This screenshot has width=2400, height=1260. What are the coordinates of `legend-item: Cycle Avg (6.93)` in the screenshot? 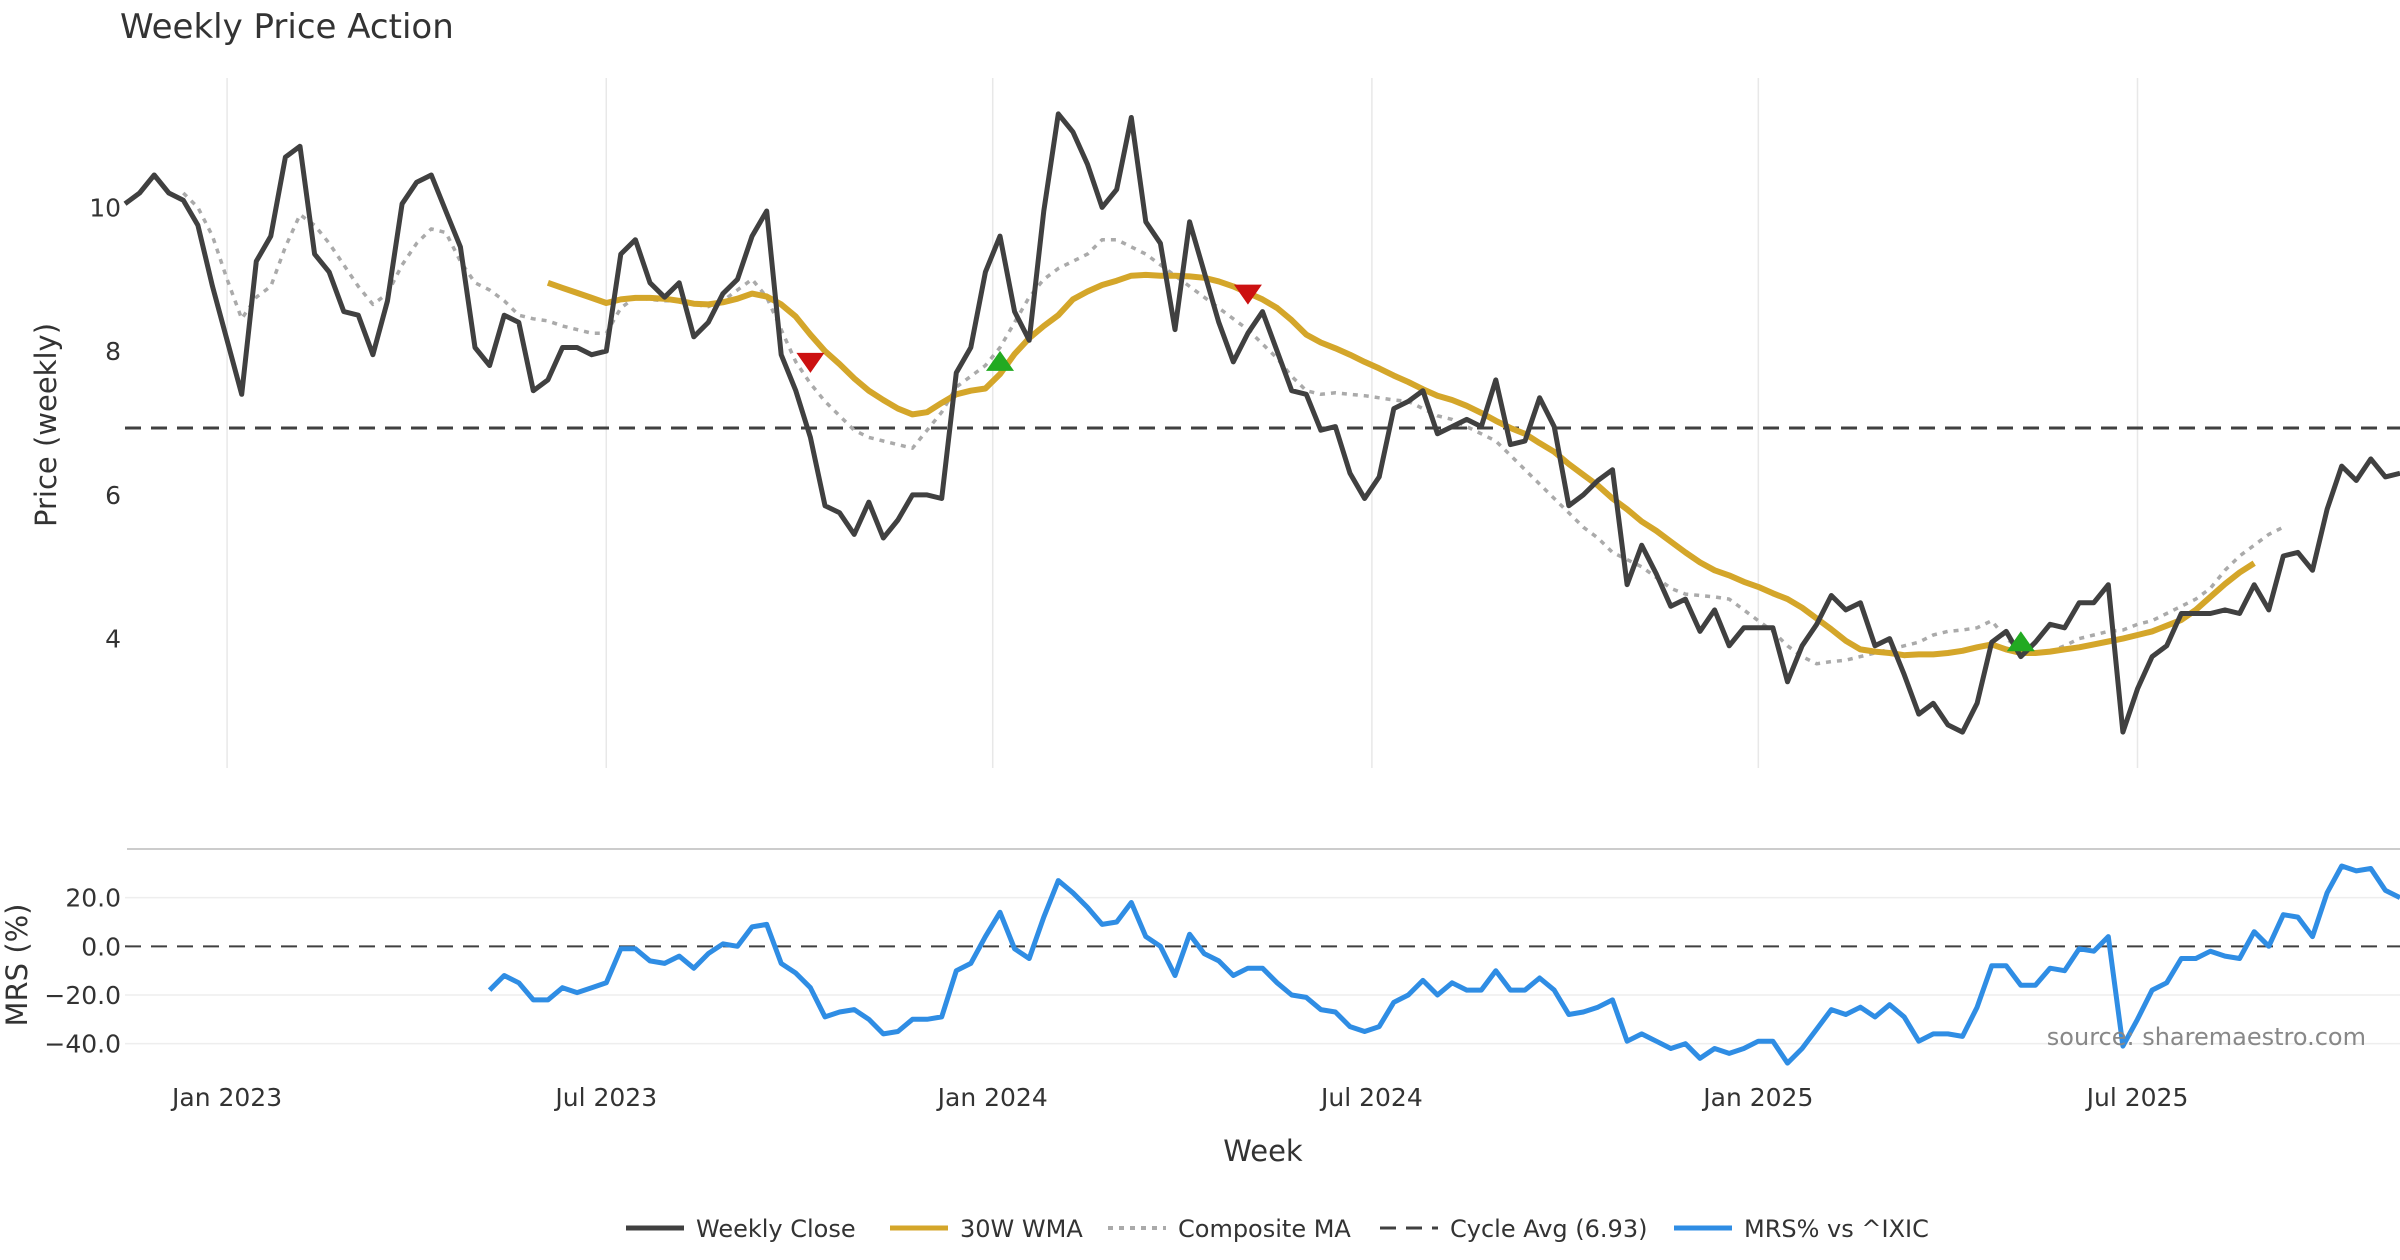 It's located at (1513, 1229).